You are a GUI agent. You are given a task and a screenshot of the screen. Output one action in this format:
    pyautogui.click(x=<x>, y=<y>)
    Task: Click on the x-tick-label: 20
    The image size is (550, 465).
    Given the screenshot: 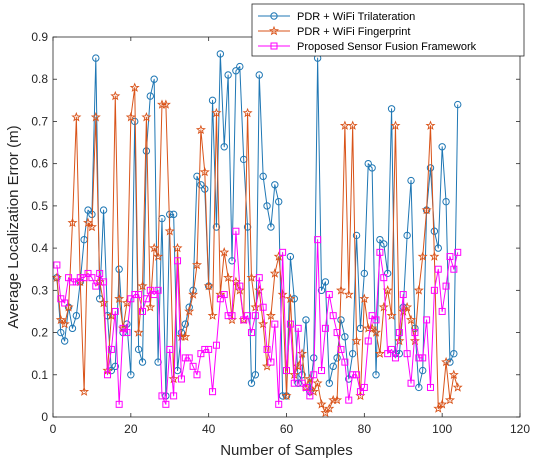 What is the action you would take?
    pyautogui.click(x=131, y=429)
    